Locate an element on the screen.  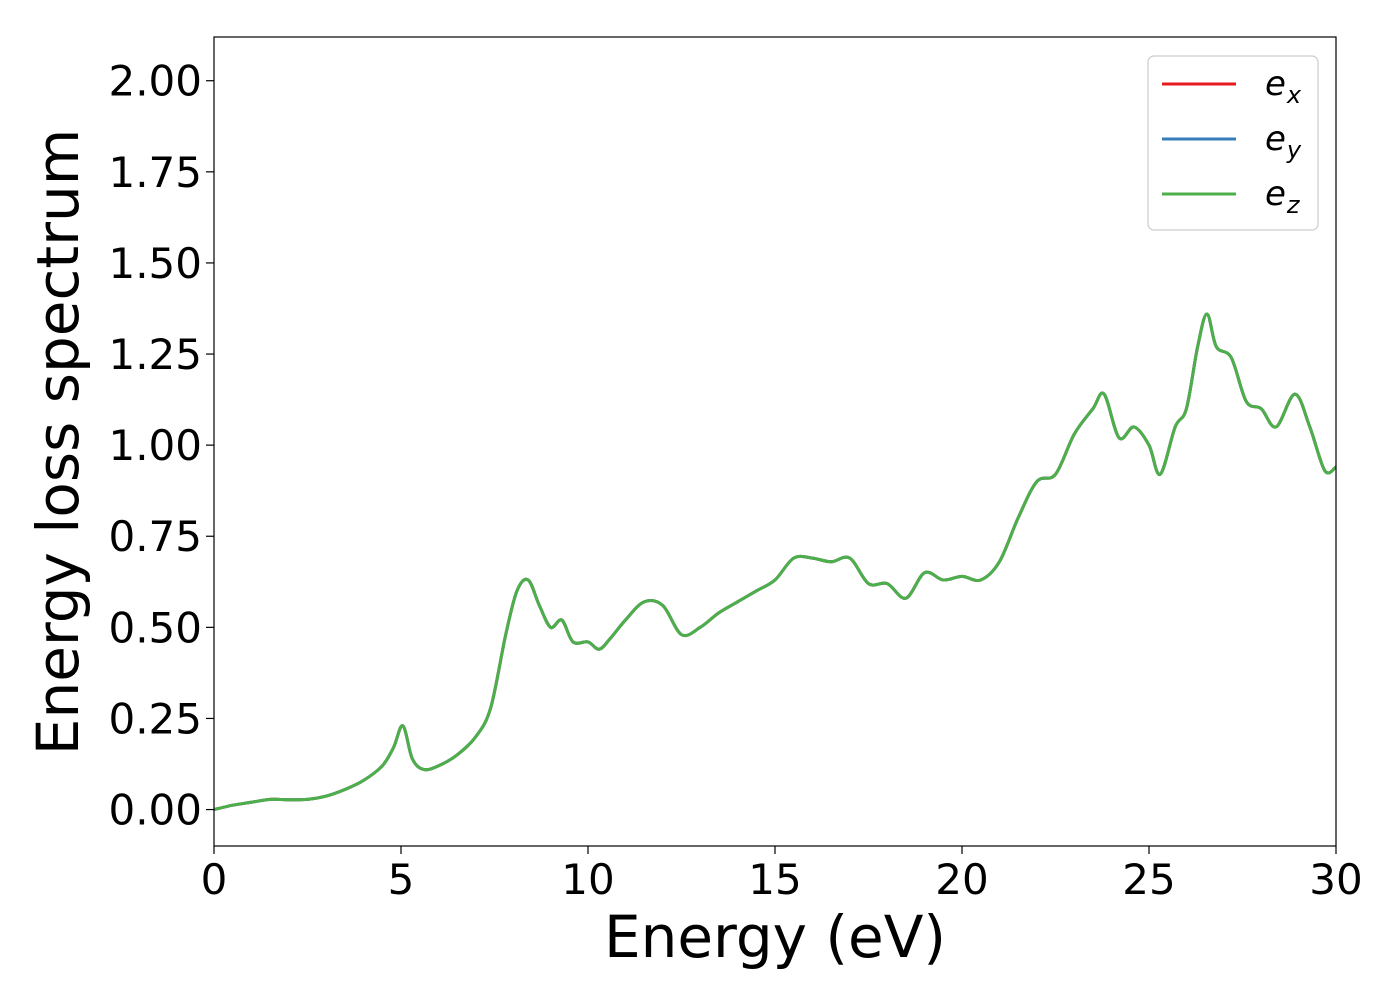
x-tick-label: 0 is located at coordinates (214, 879).